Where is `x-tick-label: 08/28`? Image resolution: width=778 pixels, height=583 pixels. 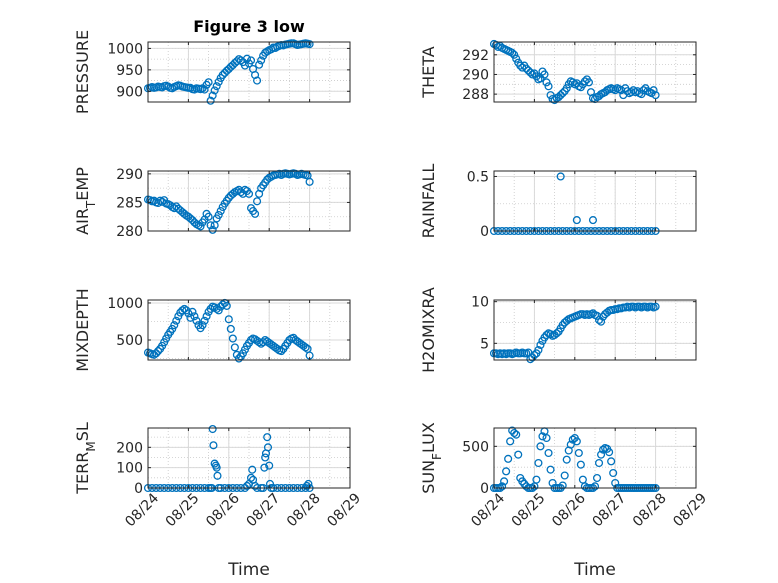
x-tick-label: 08/28 is located at coordinates (304, 510).